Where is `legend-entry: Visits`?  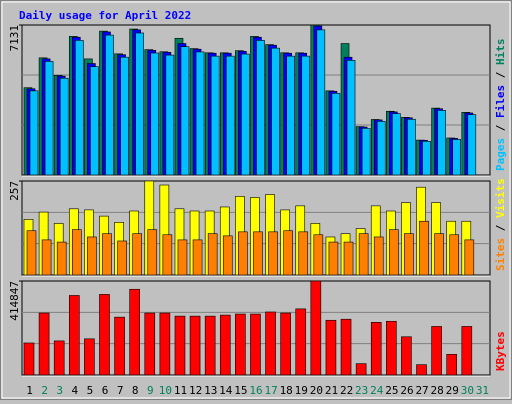
legend-entry: Visits is located at coordinates (500, 198).